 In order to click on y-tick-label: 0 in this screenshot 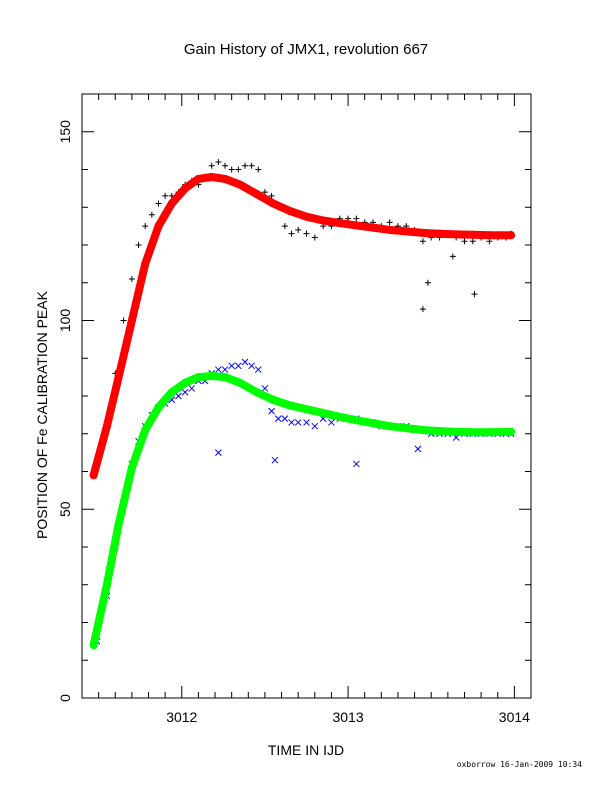, I will do `click(65, 698)`.